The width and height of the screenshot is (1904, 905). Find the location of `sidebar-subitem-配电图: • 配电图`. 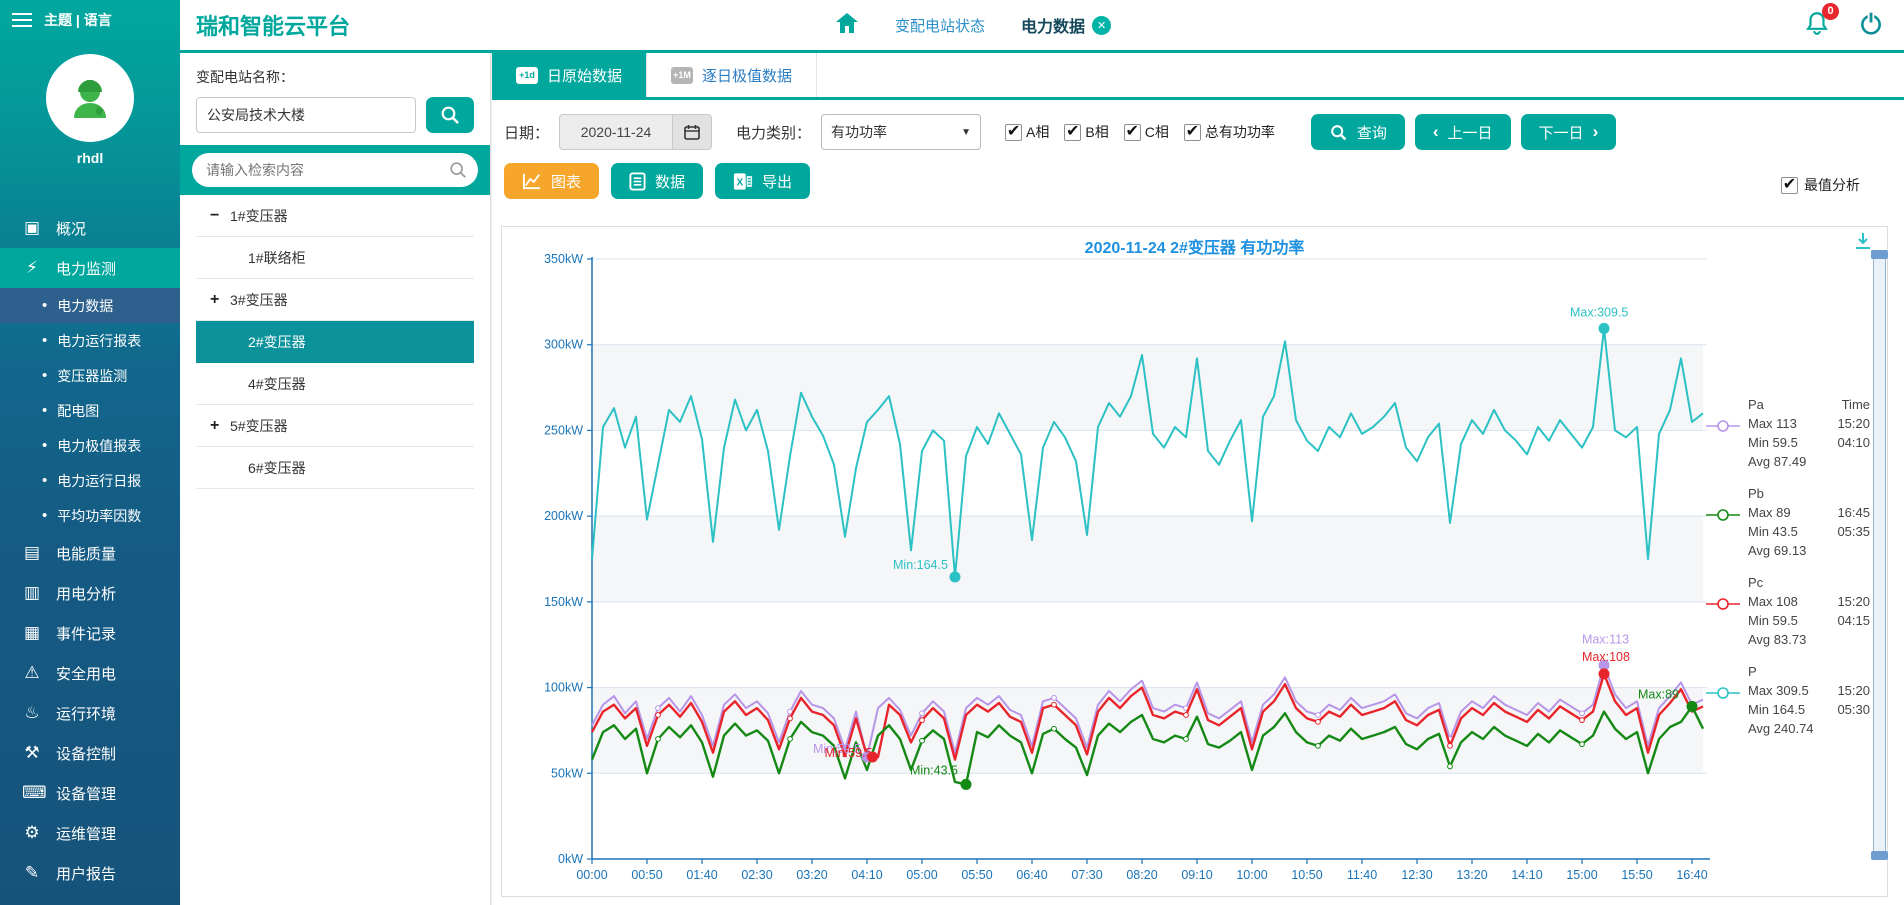

sidebar-subitem-配电图: • 配电图 is located at coordinates (90, 410).